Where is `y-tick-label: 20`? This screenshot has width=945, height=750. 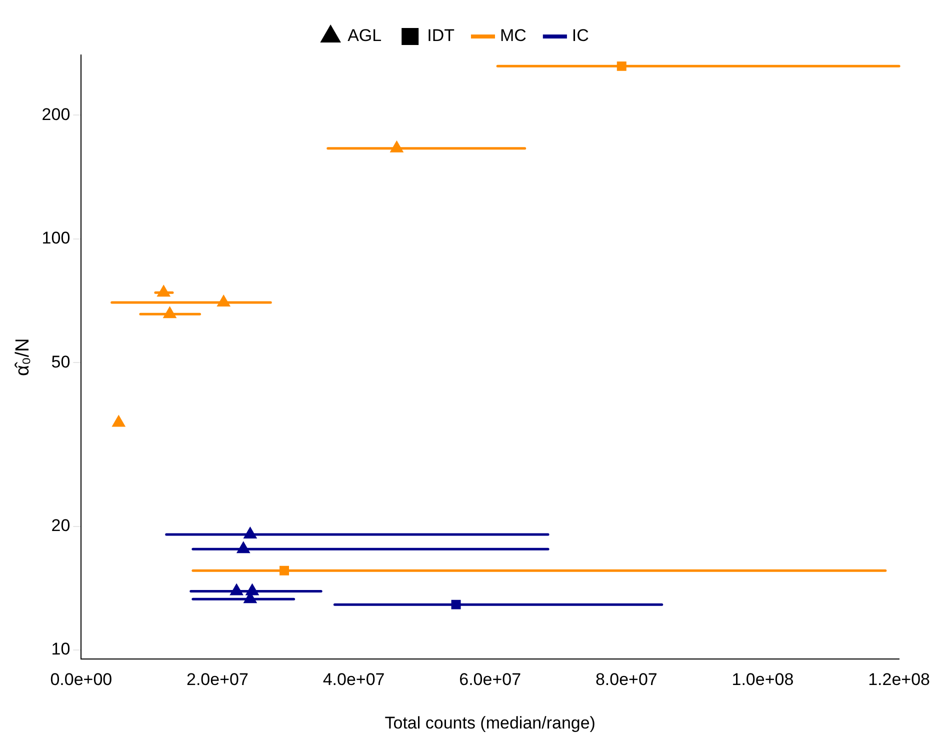
y-tick-label: 20 is located at coordinates (60, 525).